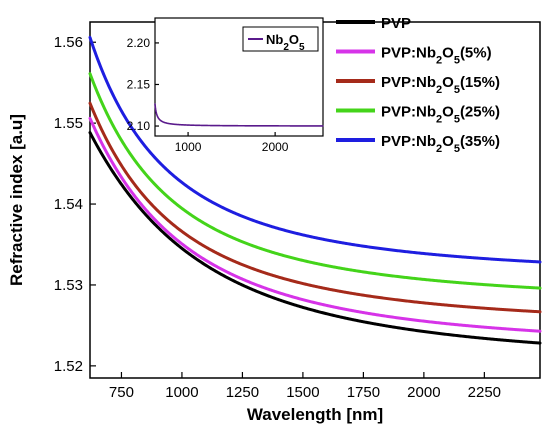  Describe the element at coordinates (480, 82) in the screenshot. I see `legend-label-part: (15%)` at that location.